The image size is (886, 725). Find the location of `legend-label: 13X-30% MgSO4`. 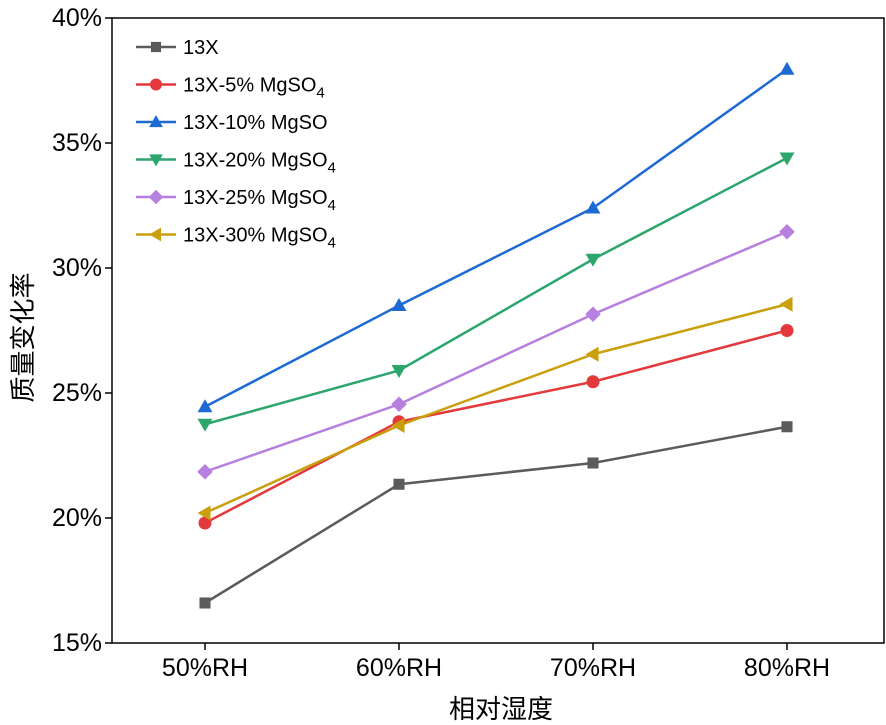

legend-label: 13X-30% MgSO4 is located at coordinates (259, 238).